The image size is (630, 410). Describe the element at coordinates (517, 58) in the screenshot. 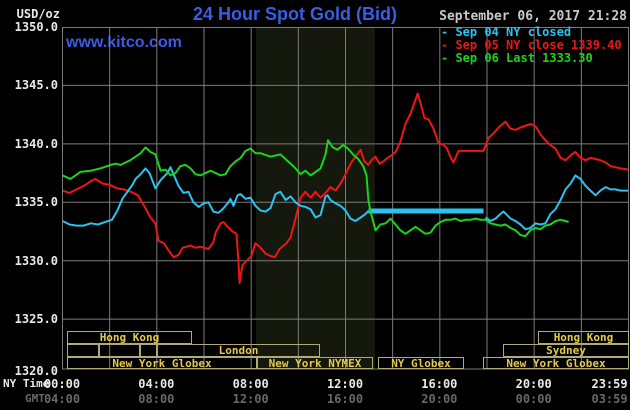

I see `legend-entry: - Sep 06 Last 1333.30` at that location.